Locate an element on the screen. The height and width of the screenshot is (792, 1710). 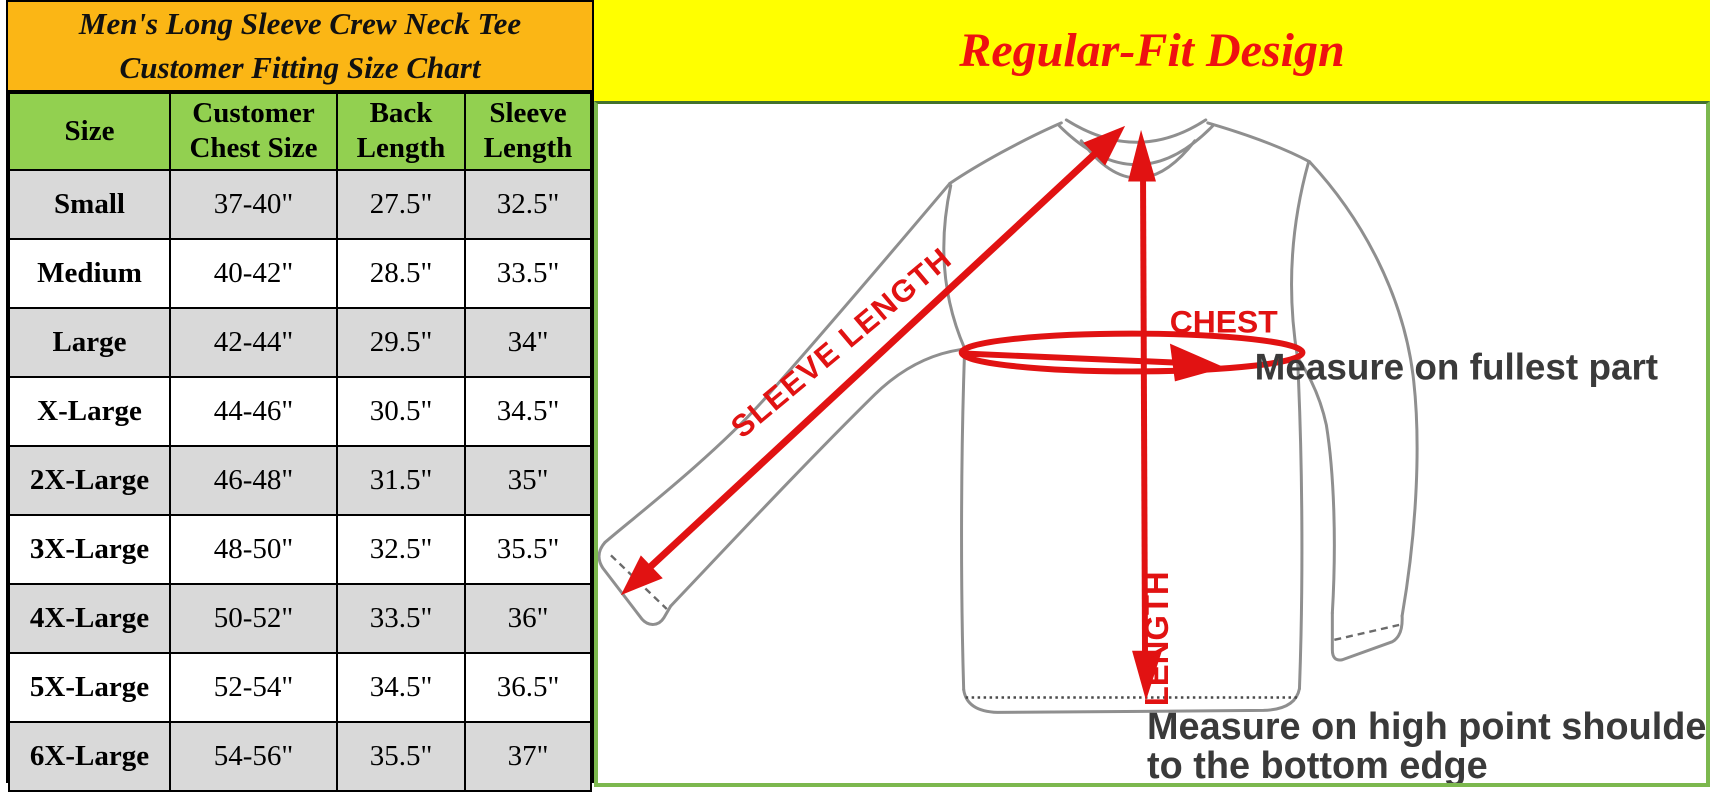
right-sleeve-outer-edge is located at coordinates (1363, 389).